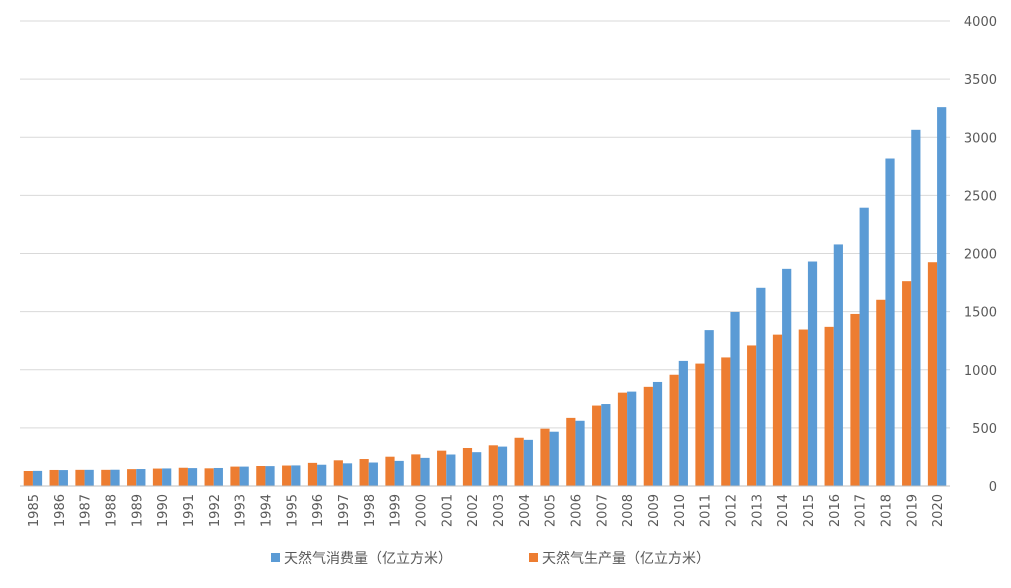 This screenshot has height=588, width=1011. What do you see at coordinates (364, 472) in the screenshot?
I see `production-bar-1998` at bounding box center [364, 472].